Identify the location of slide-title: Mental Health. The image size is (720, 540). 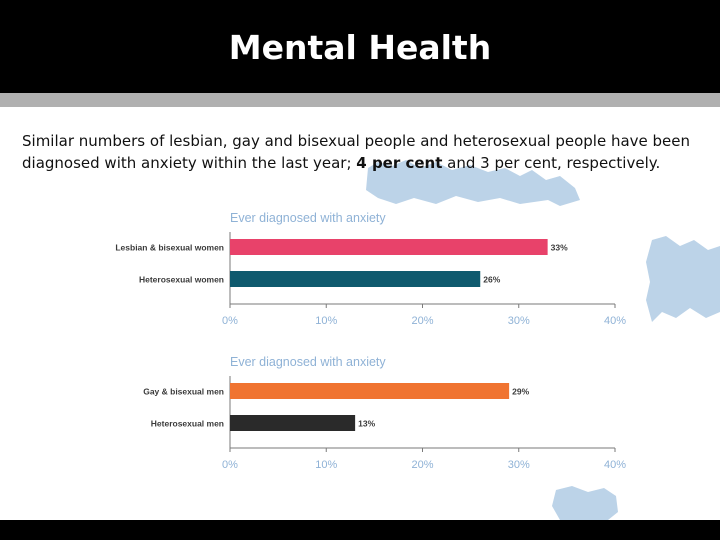
(360, 47).